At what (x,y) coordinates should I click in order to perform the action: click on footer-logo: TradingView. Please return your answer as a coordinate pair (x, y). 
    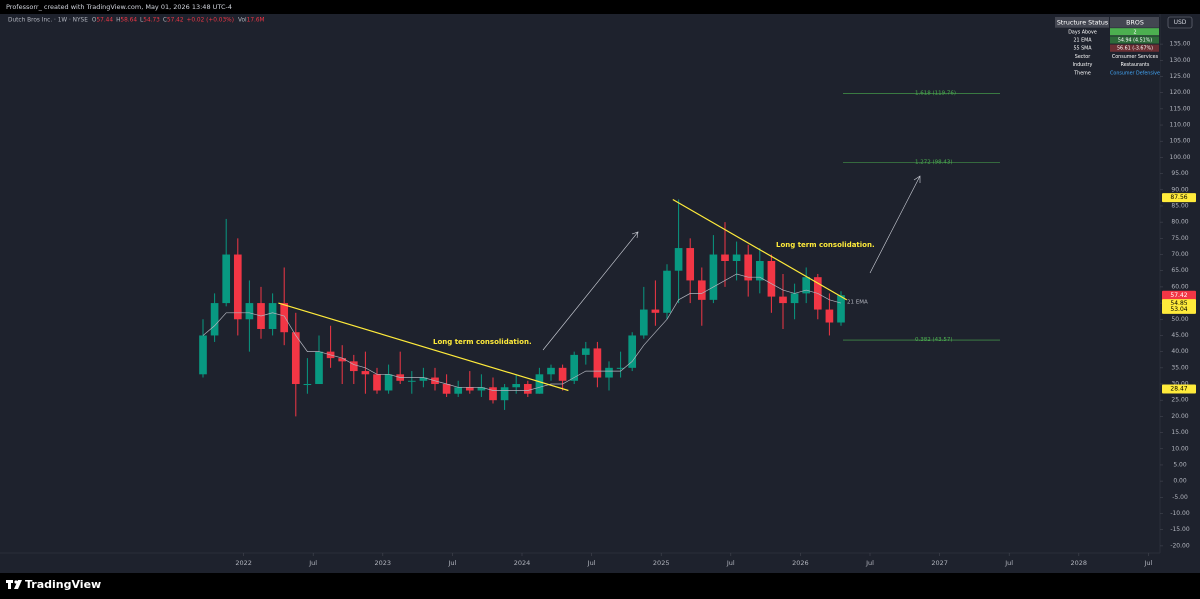
    Looking at the image, I should click on (63, 584).